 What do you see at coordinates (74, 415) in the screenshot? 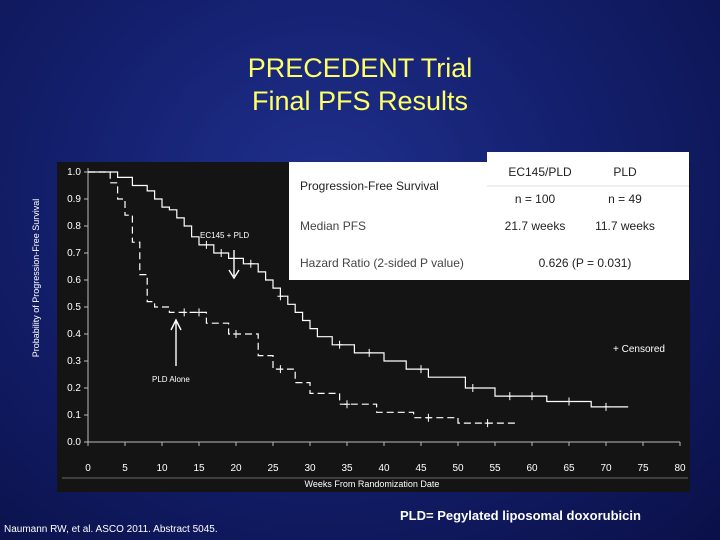
I see `y-tick-label: 0.1` at bounding box center [74, 415].